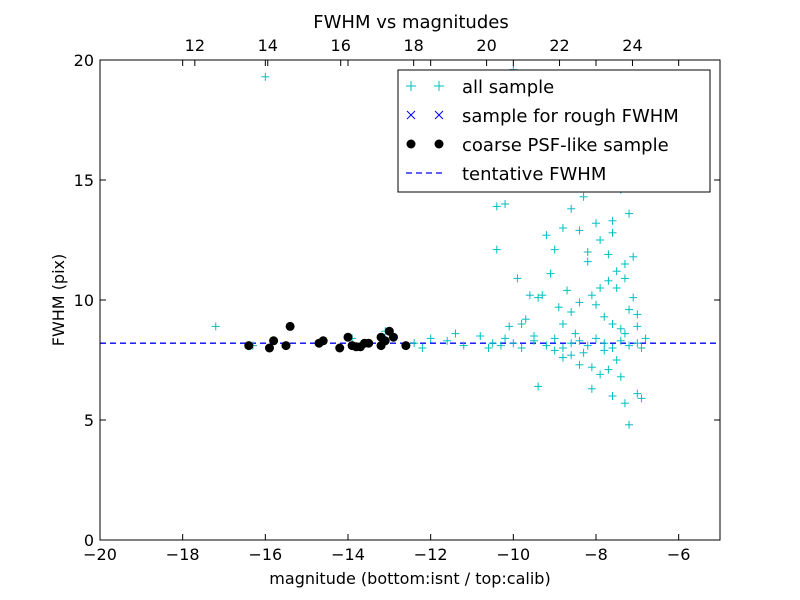 This screenshot has width=800, height=600. Describe the element at coordinates (58, 300) in the screenshot. I see `y-axis-label: FWHM (pix)` at that location.